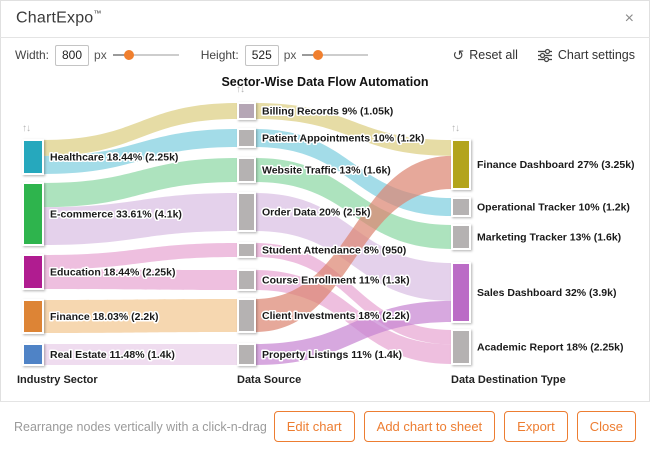 This screenshot has height=451, width=650. I want to click on height-slider-handle, so click(318, 55).